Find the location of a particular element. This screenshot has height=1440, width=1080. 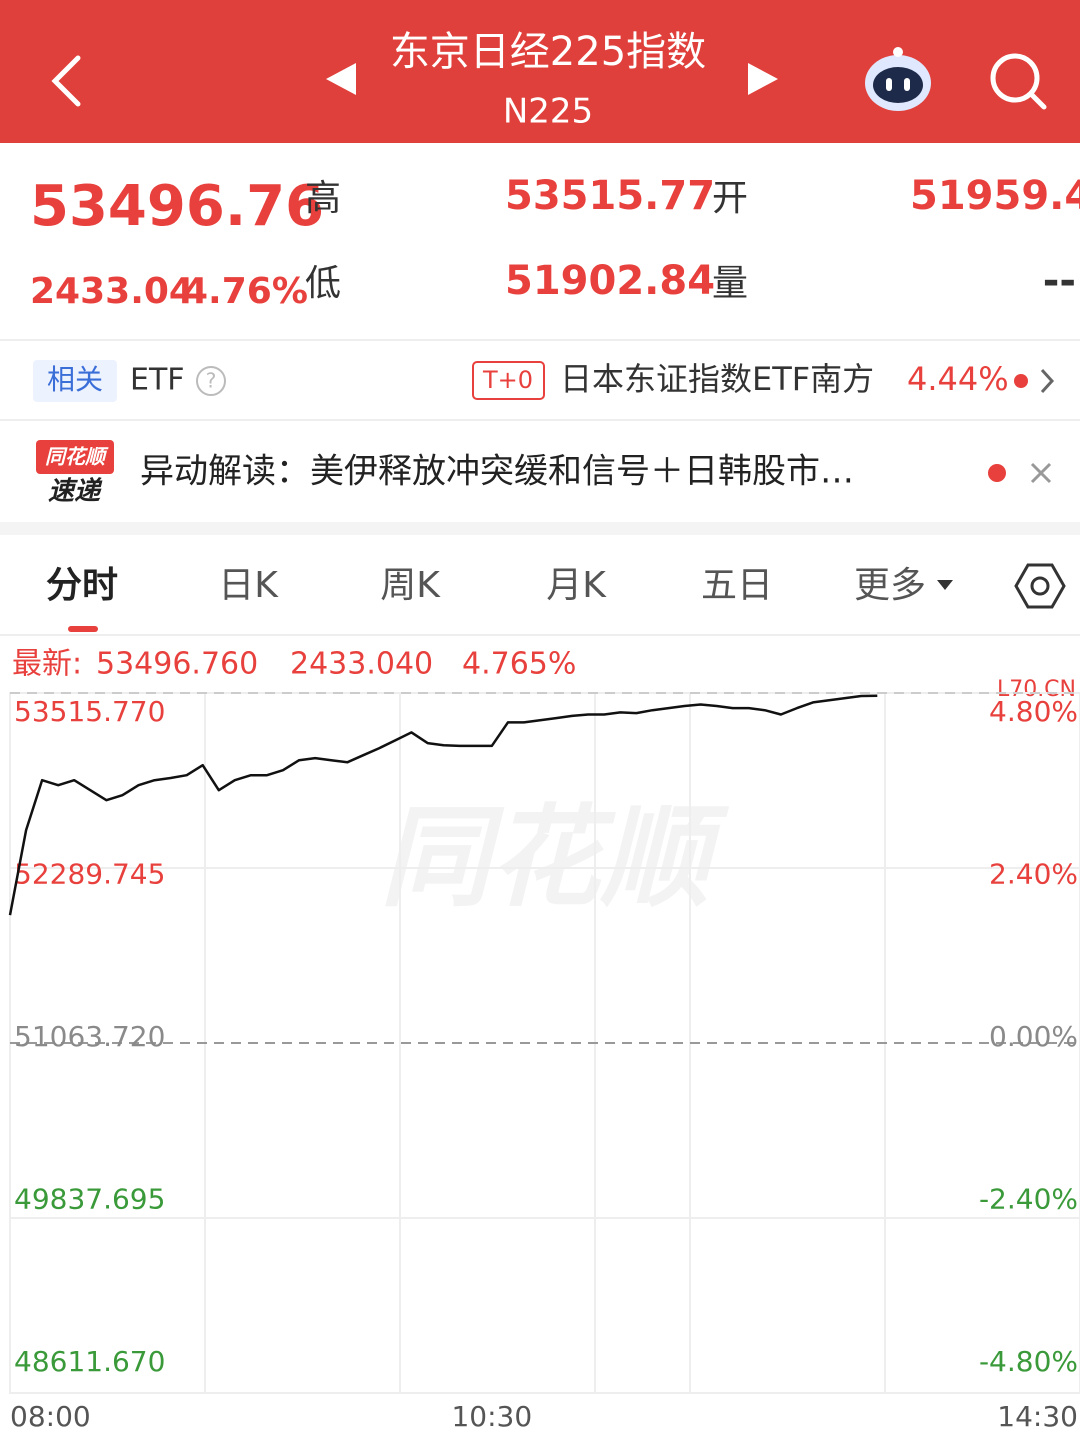

last-price: 53496.76 is located at coordinates (177, 206).